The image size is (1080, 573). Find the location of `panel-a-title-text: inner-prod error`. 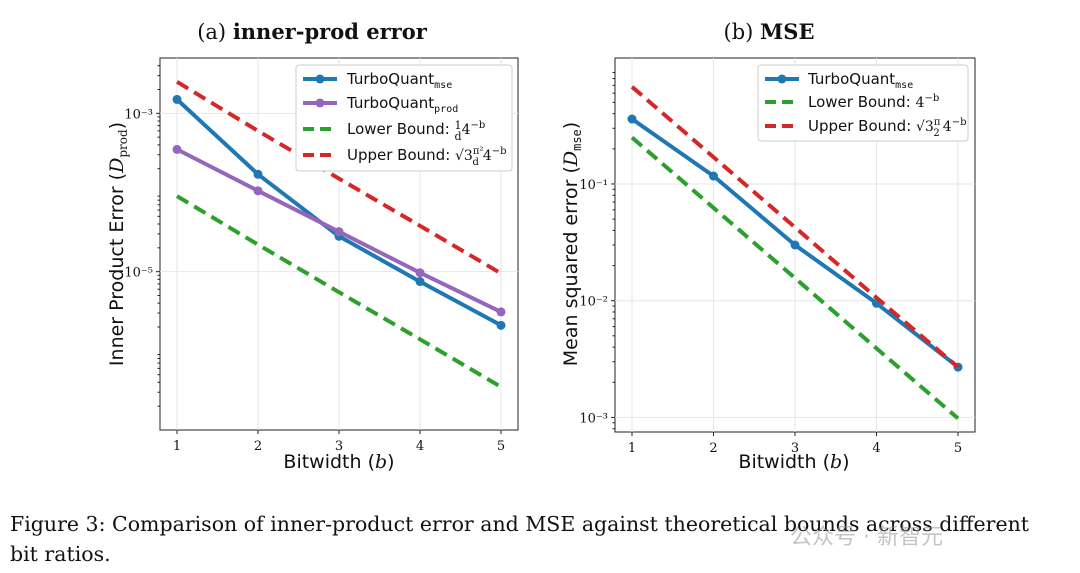

panel-a-title-text: inner-prod error is located at coordinates (330, 31).